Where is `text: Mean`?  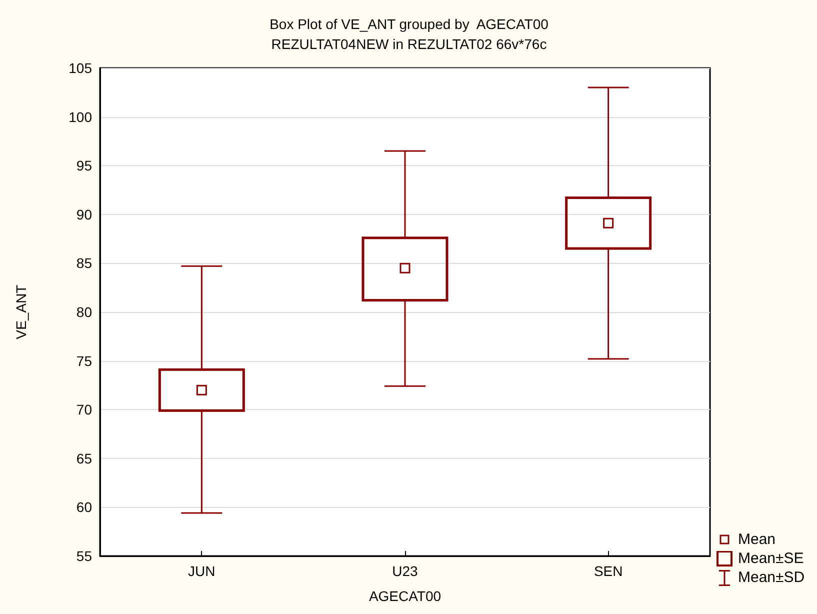
text: Mean is located at coordinates (757, 539).